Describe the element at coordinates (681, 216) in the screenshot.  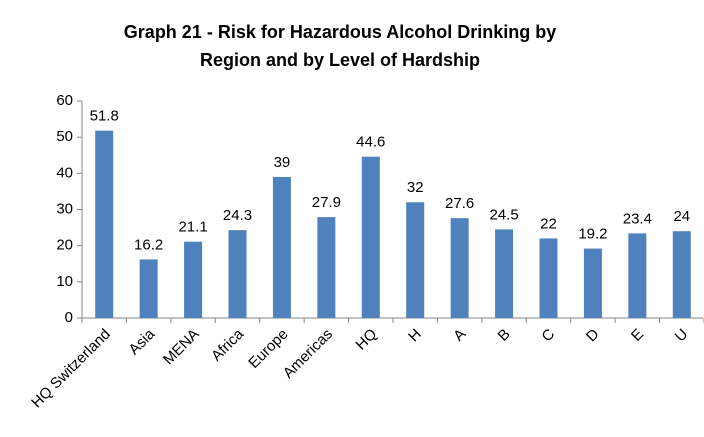
I see `data-label: 24` at that location.